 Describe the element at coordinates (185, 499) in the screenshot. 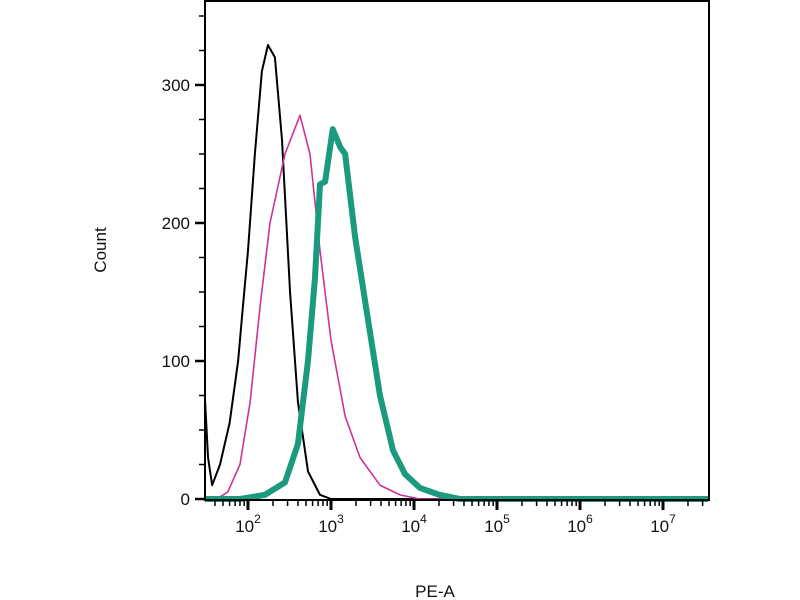

I see `y-tick-label: 0` at that location.